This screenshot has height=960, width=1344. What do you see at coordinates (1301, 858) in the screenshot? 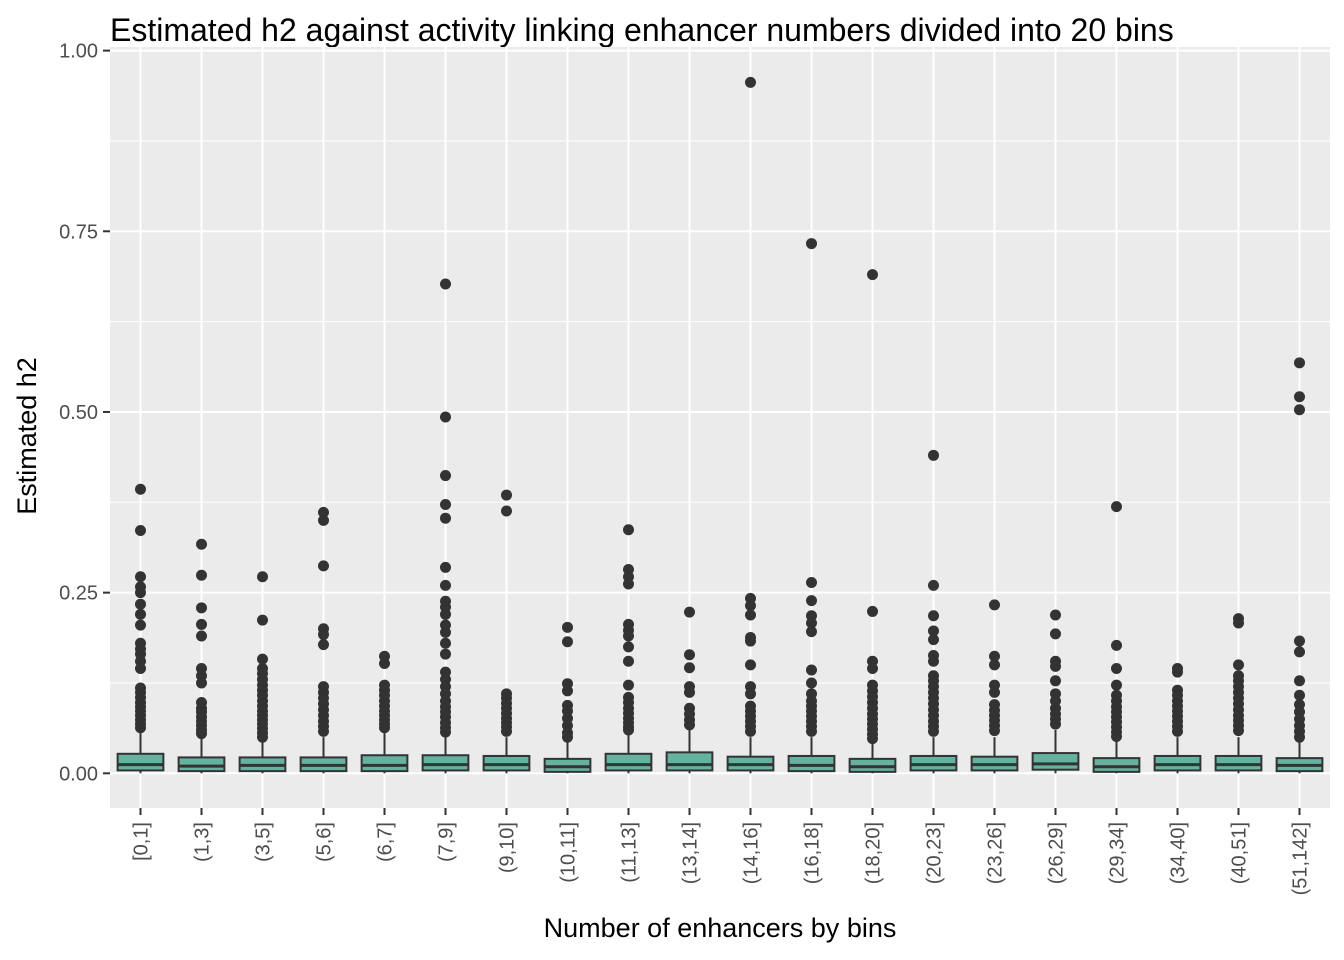
I see `x-tick-label: (51,142]` at bounding box center [1301, 858].